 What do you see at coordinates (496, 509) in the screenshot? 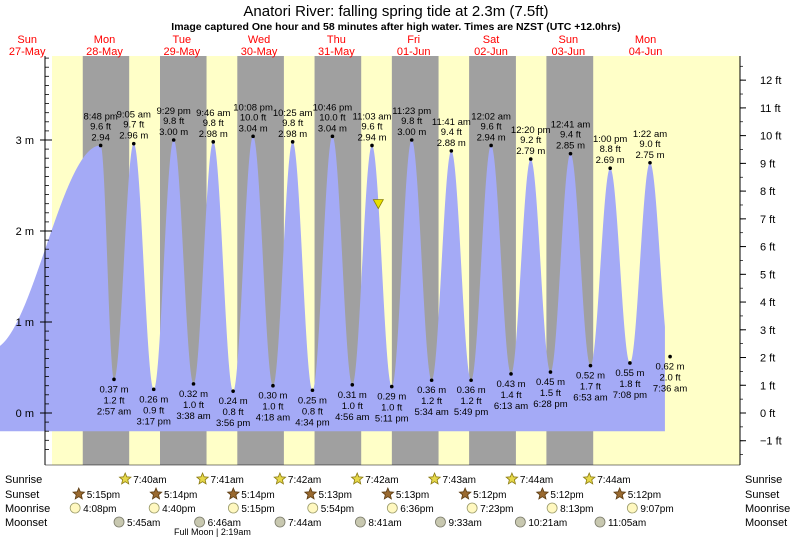
I see `moonrise-time: 7:23pm` at bounding box center [496, 509].